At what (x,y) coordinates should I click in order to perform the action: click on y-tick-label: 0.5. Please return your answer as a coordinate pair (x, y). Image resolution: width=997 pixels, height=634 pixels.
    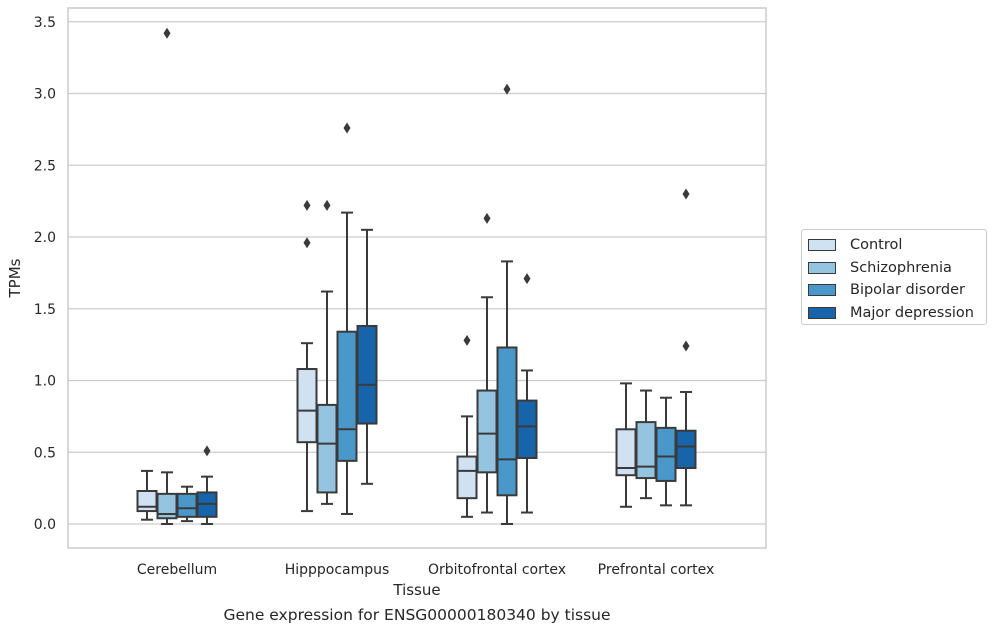
    Looking at the image, I should click on (45, 453).